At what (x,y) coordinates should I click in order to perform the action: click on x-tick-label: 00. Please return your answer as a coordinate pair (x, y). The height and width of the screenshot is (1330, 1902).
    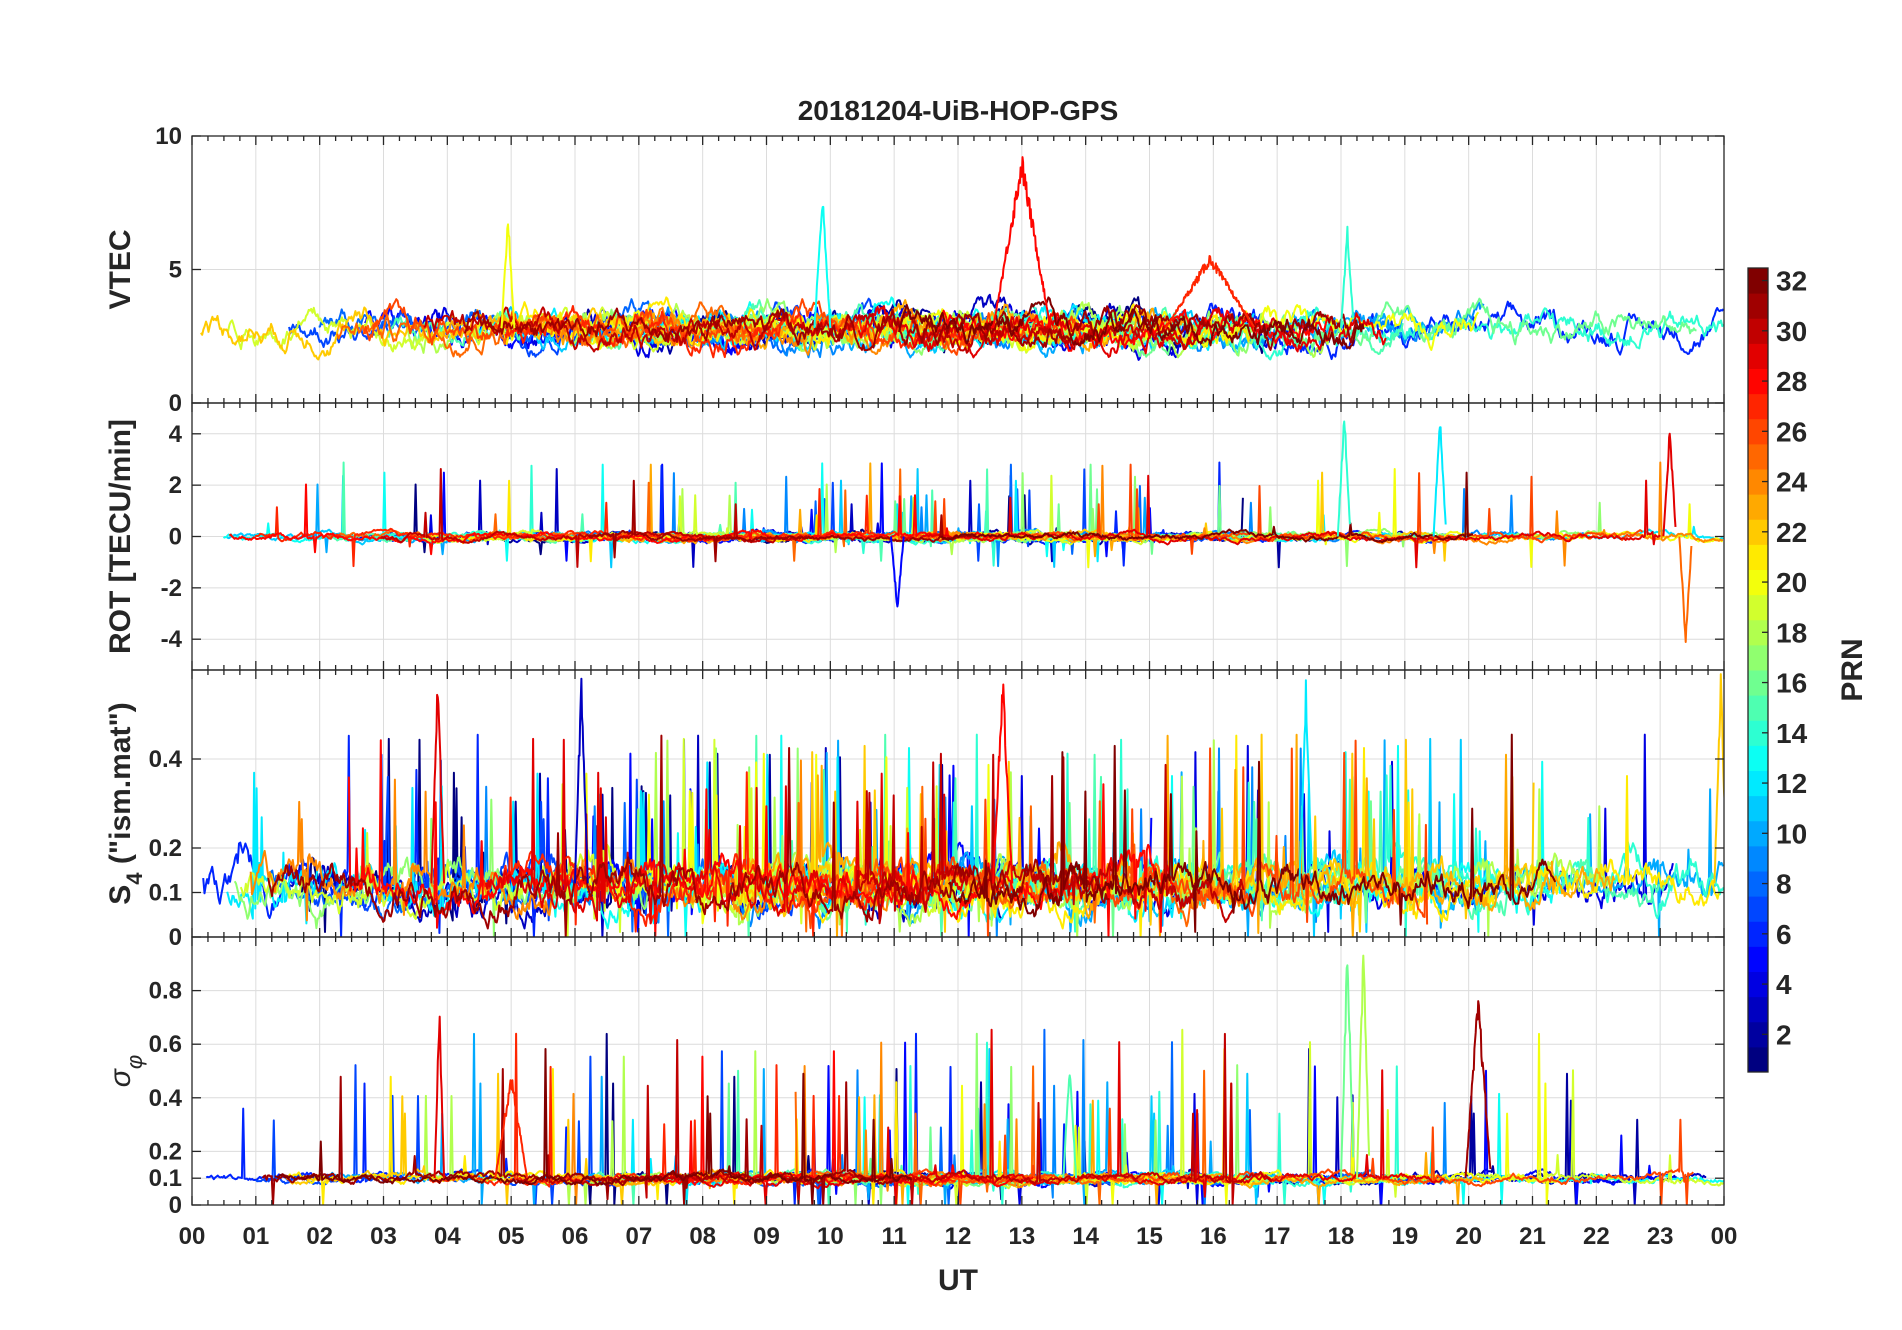
    Looking at the image, I should click on (1724, 1236).